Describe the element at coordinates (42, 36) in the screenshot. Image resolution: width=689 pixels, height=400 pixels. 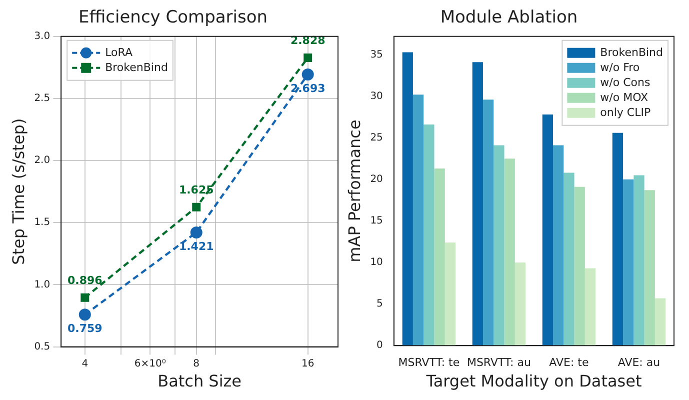
I see `y-tick-label: 3.0` at that location.